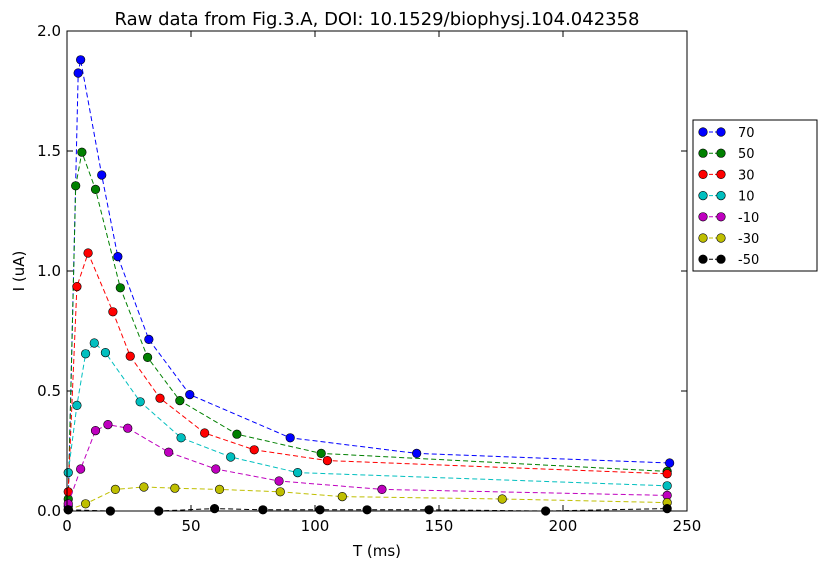 The height and width of the screenshot is (570, 827). I want to click on y-tick-label: 1.5, so click(49, 151).